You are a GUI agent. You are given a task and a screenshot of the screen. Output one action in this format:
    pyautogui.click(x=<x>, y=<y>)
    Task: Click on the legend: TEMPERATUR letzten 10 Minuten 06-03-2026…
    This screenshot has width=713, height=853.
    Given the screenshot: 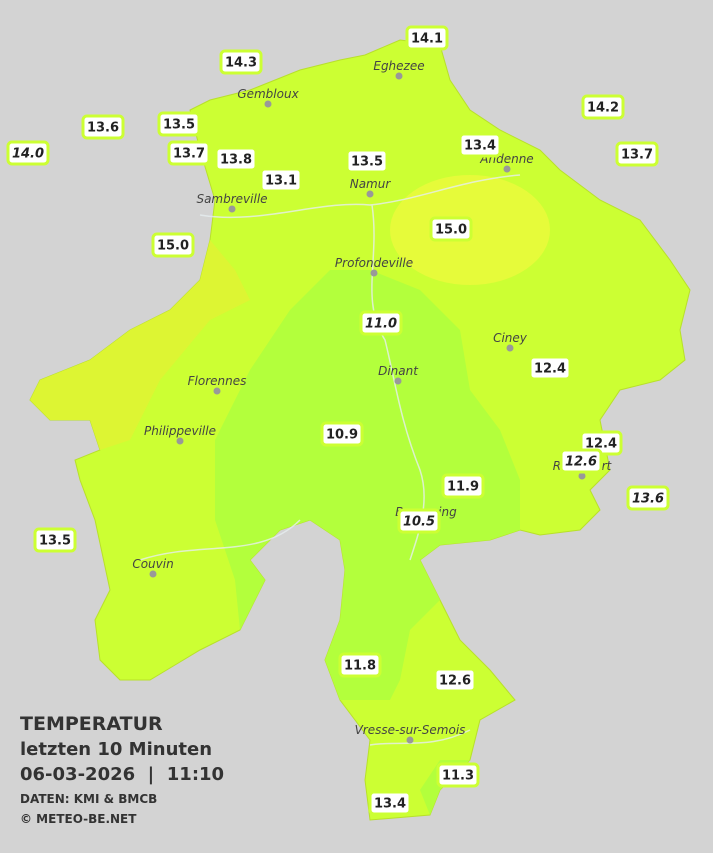 What is the action you would take?
    pyautogui.click(x=122, y=769)
    